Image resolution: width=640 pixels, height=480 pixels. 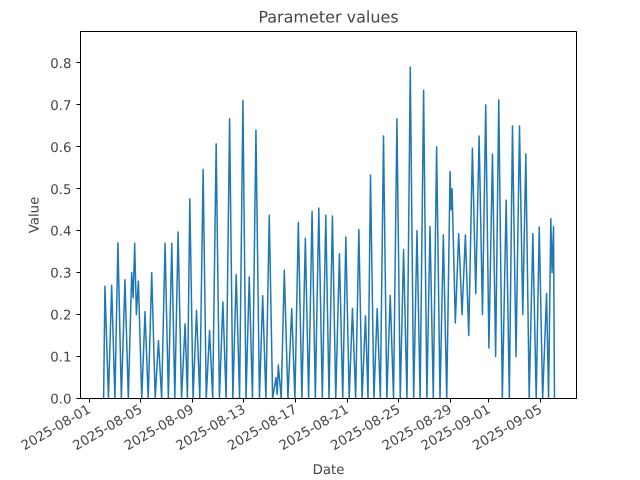 What do you see at coordinates (61, 358) in the screenshot?
I see `y-tick-label: 0.1` at bounding box center [61, 358].